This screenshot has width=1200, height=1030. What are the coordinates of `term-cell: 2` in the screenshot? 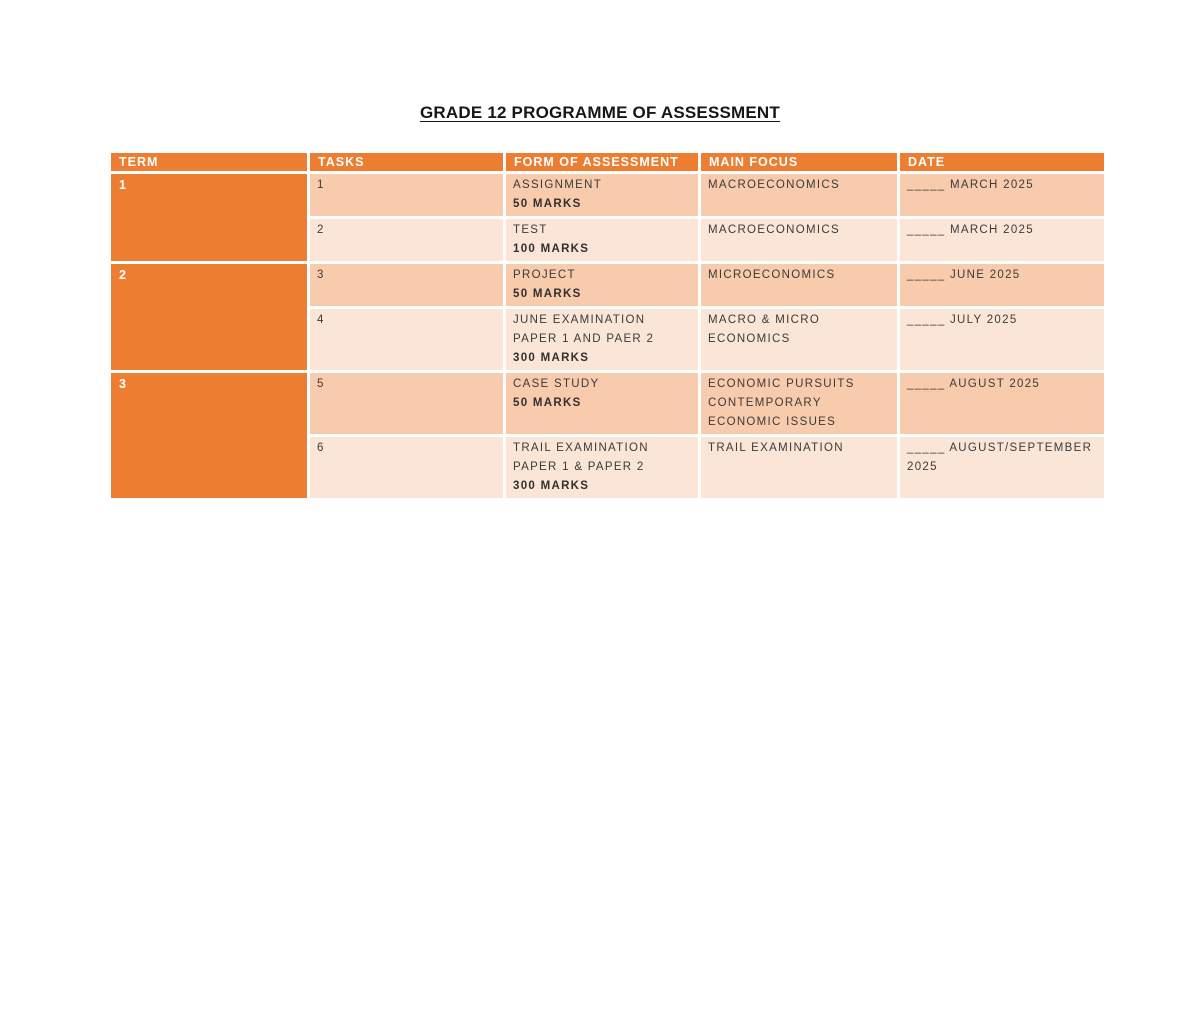 It's located at (209, 317).